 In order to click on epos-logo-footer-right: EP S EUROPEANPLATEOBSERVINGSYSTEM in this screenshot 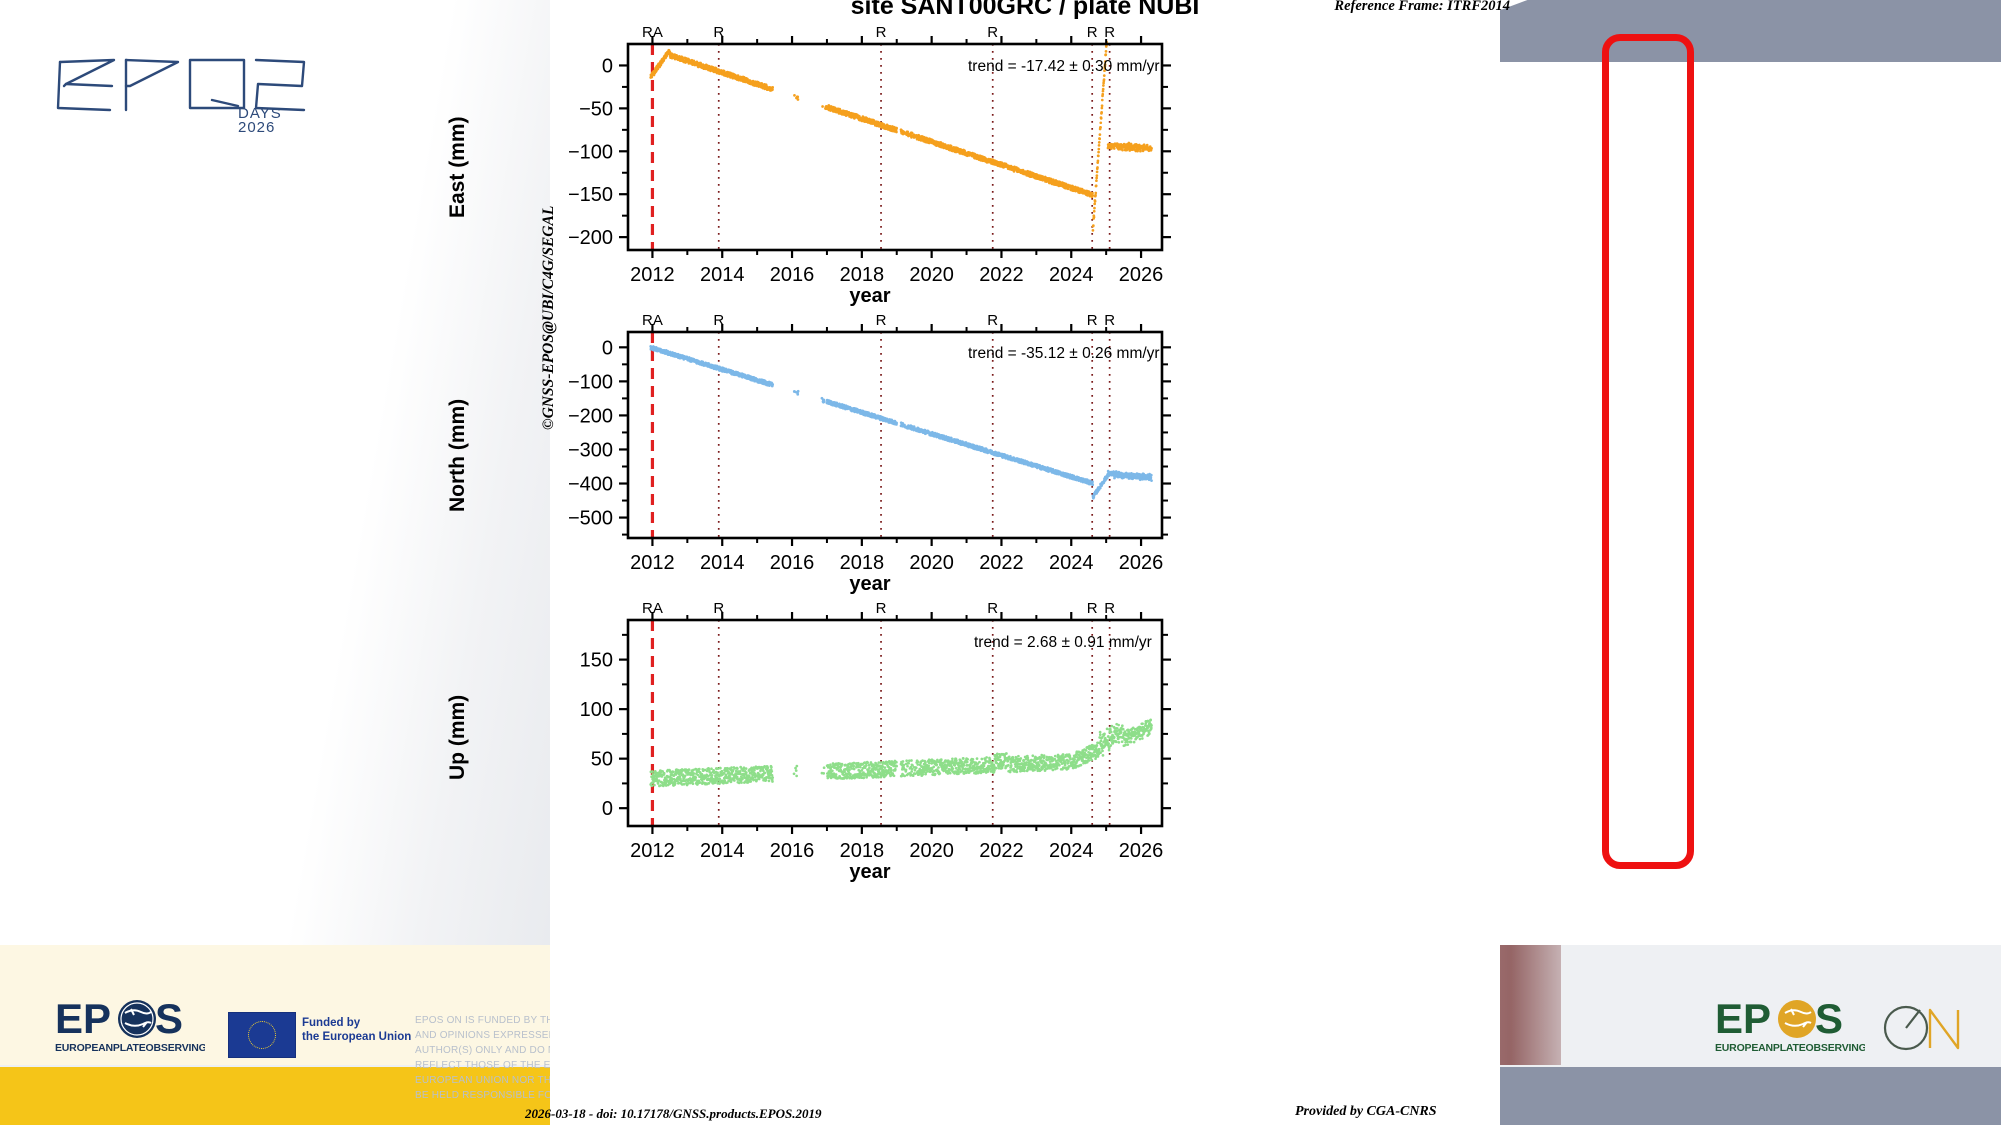, I will do `click(1812, 1026)`.